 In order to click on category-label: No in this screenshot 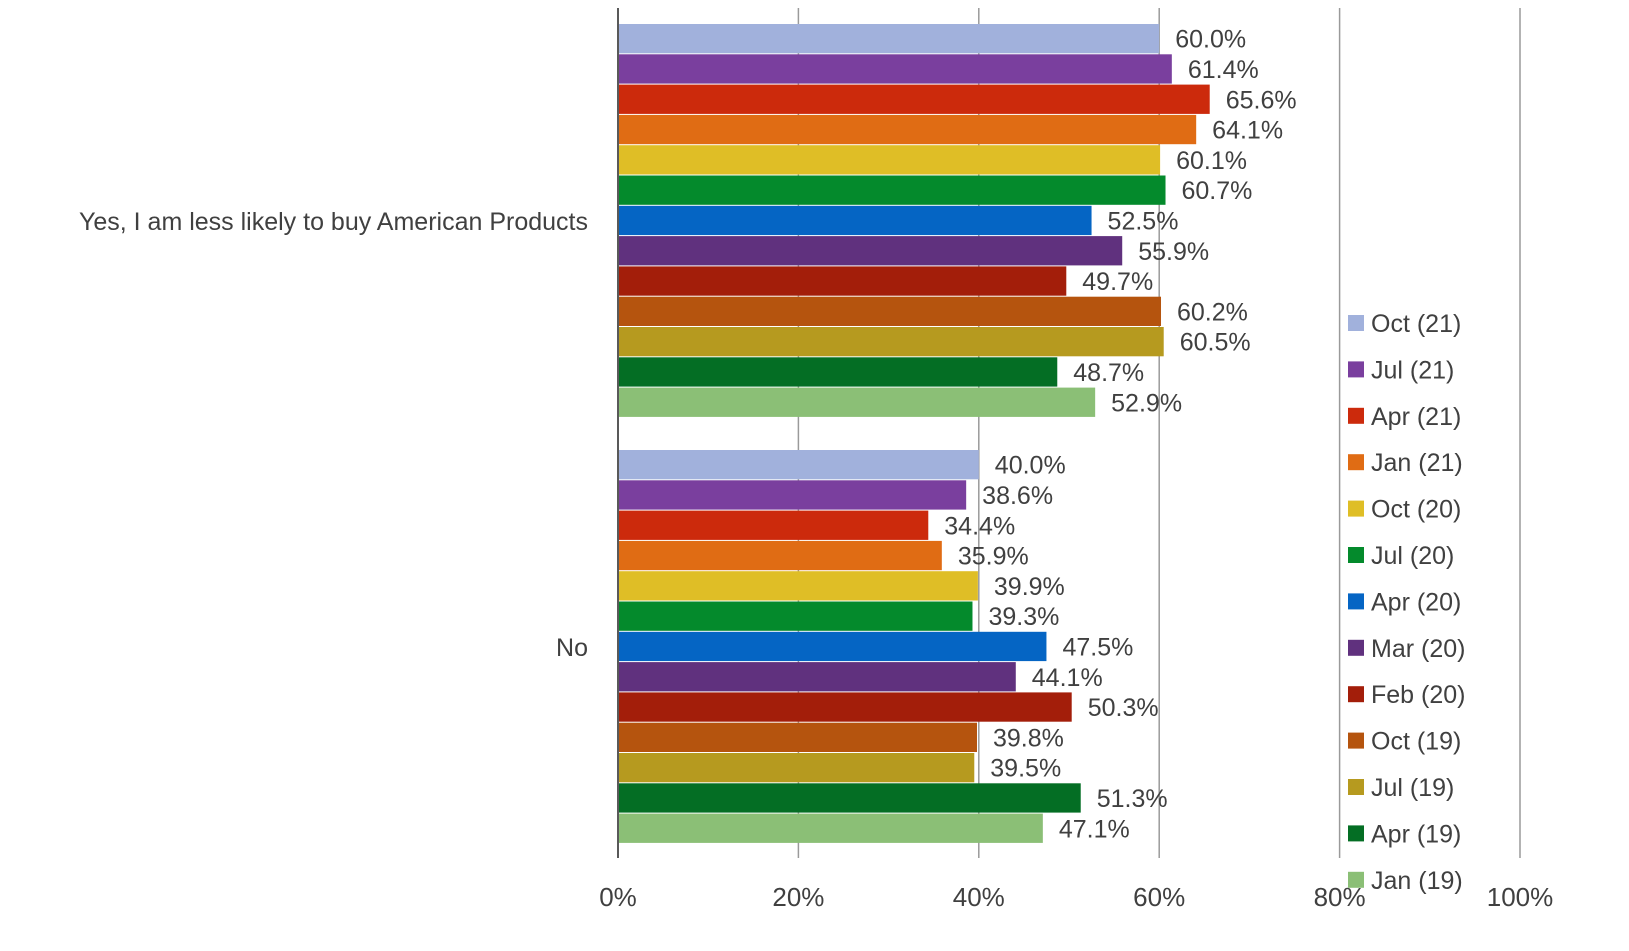, I will do `click(572, 648)`.